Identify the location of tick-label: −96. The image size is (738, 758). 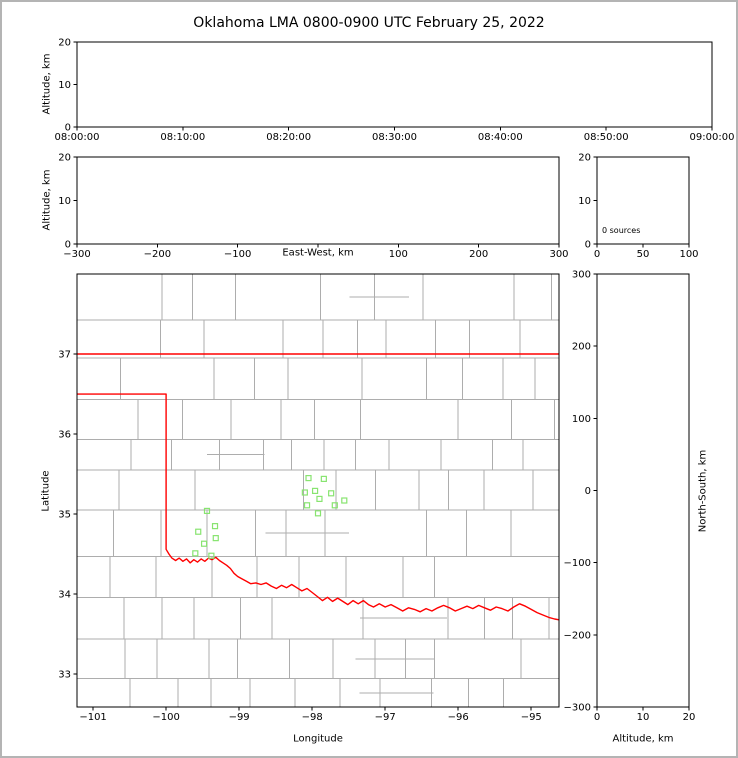
(458, 717).